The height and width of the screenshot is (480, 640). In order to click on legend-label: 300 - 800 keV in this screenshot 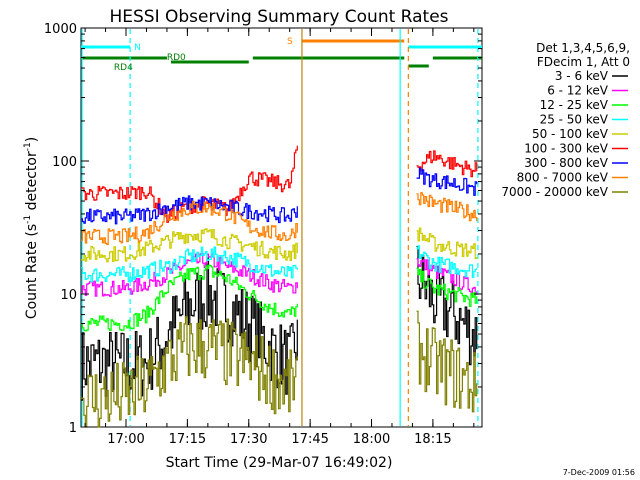, I will do `click(566, 163)`.